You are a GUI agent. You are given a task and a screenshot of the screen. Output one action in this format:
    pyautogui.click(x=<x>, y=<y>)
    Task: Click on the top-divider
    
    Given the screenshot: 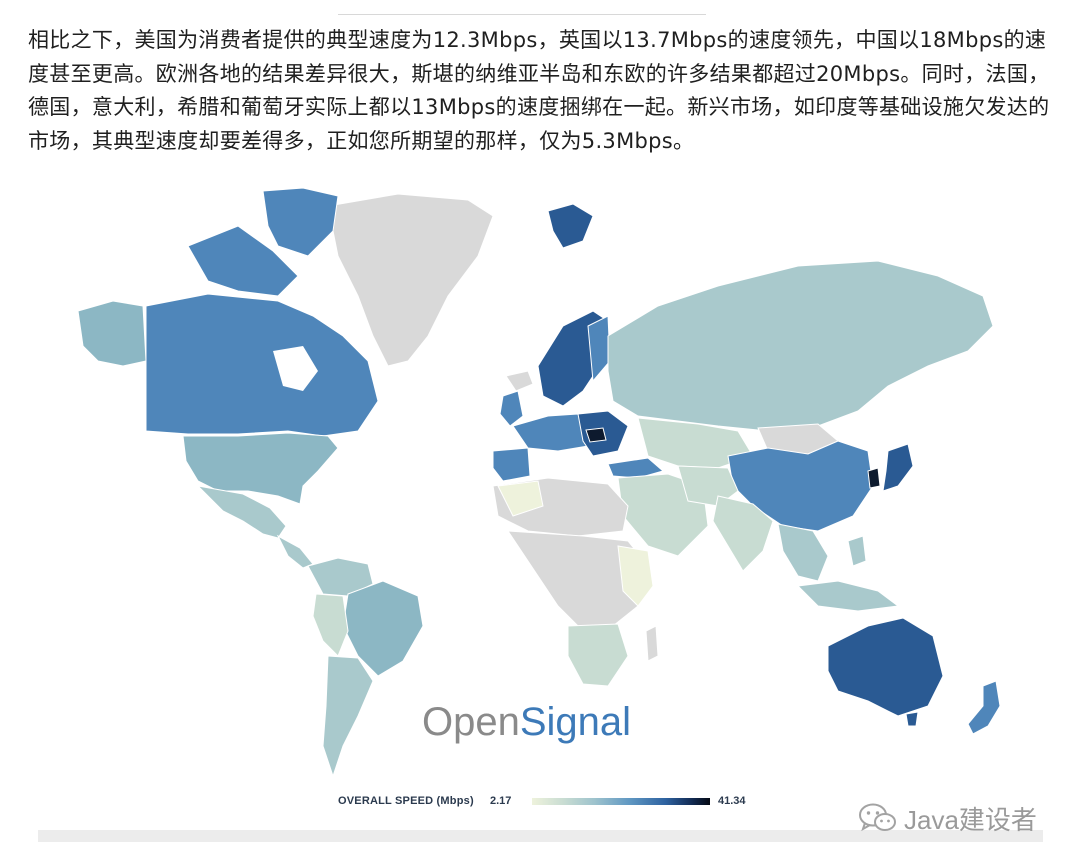 What is the action you would take?
    pyautogui.click(x=522, y=14)
    